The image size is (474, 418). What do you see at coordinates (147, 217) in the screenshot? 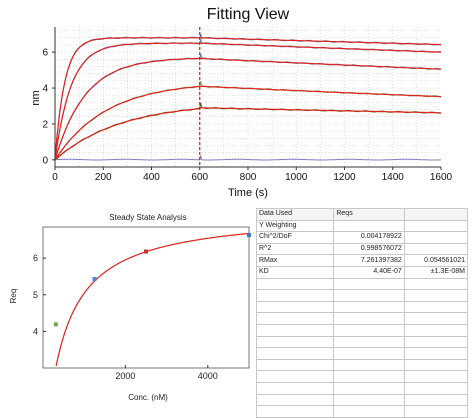
I see `steady-state-title: Steady State Analysis` at bounding box center [147, 217].